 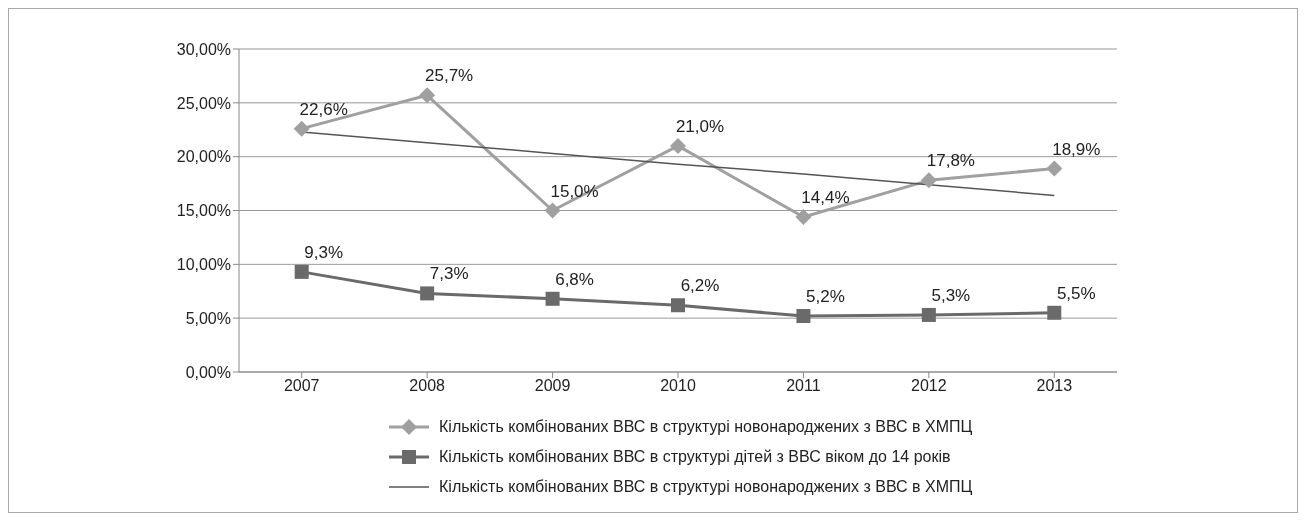 What do you see at coordinates (203, 103) in the screenshot?
I see `y-tick-label: 25,00%` at bounding box center [203, 103].